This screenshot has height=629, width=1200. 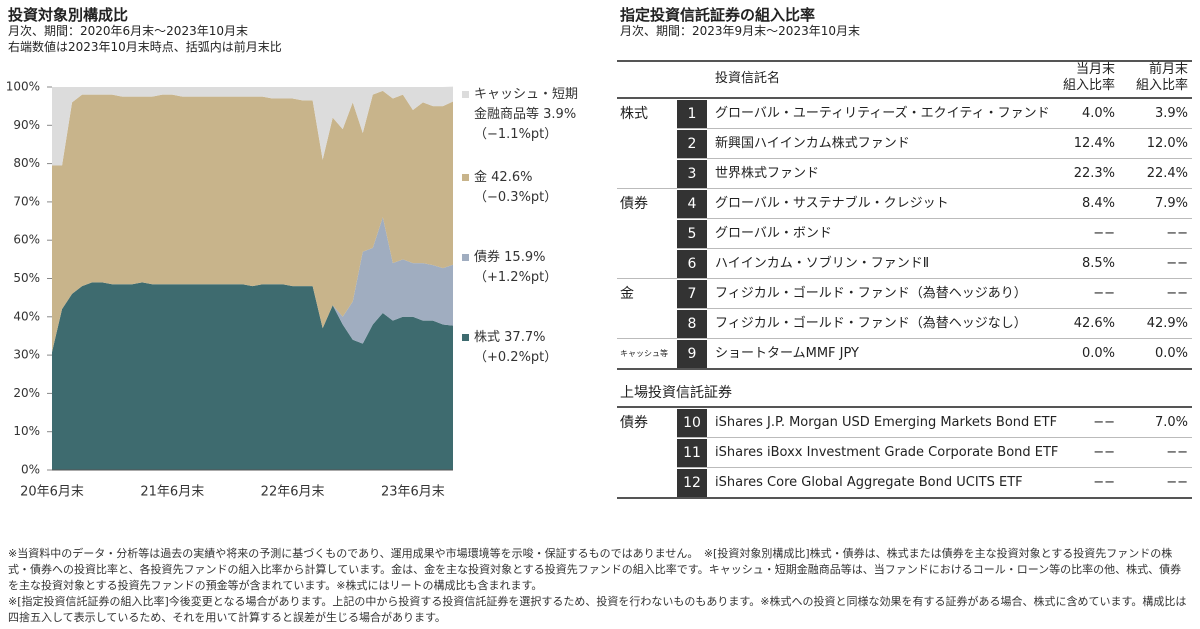 What do you see at coordinates (172, 492) in the screenshot?
I see `x-tick-label: 21年6月末` at bounding box center [172, 492].